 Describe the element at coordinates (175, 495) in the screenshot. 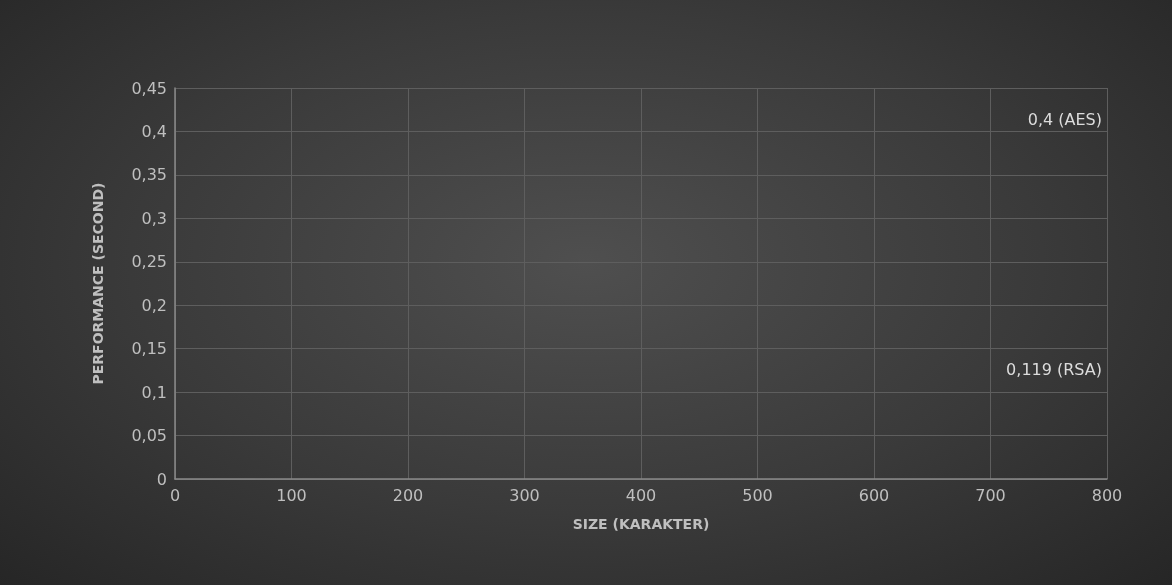

I see `x-tick-label: 0` at that location.